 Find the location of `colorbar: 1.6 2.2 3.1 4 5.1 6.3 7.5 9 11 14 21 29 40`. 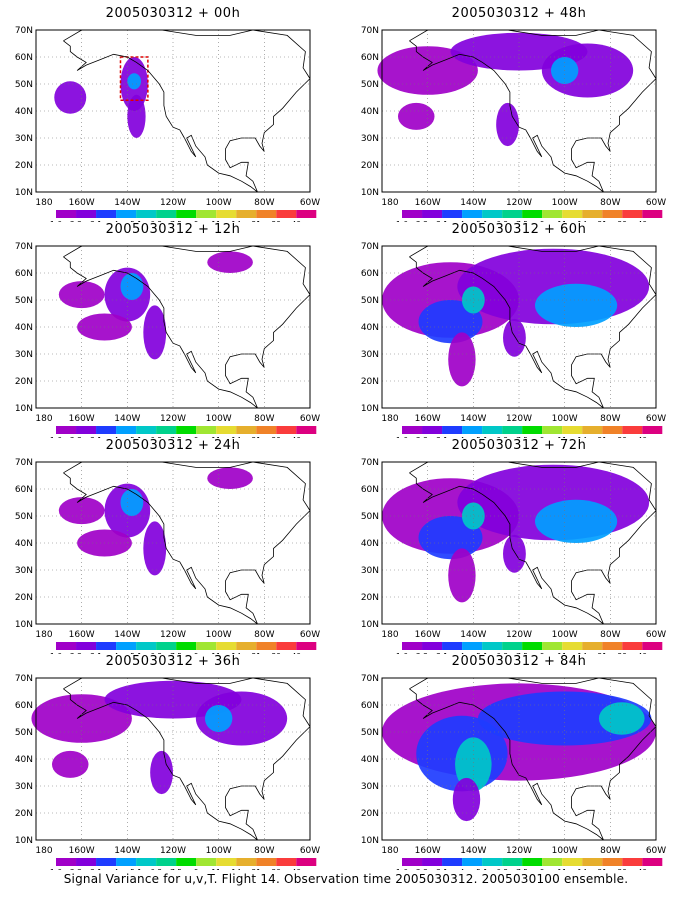

colorbar: 1.6 2.2 3.1 4 5.1 6.3 7.5 9 11 14 21 29 40 is located at coordinates (183, 216).